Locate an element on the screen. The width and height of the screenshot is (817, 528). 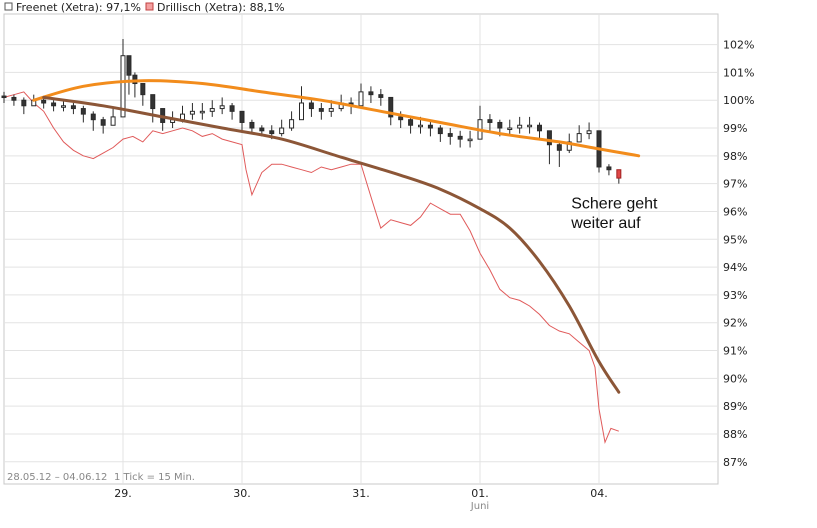
x-tick-label: 29. is located at coordinates (123, 493).